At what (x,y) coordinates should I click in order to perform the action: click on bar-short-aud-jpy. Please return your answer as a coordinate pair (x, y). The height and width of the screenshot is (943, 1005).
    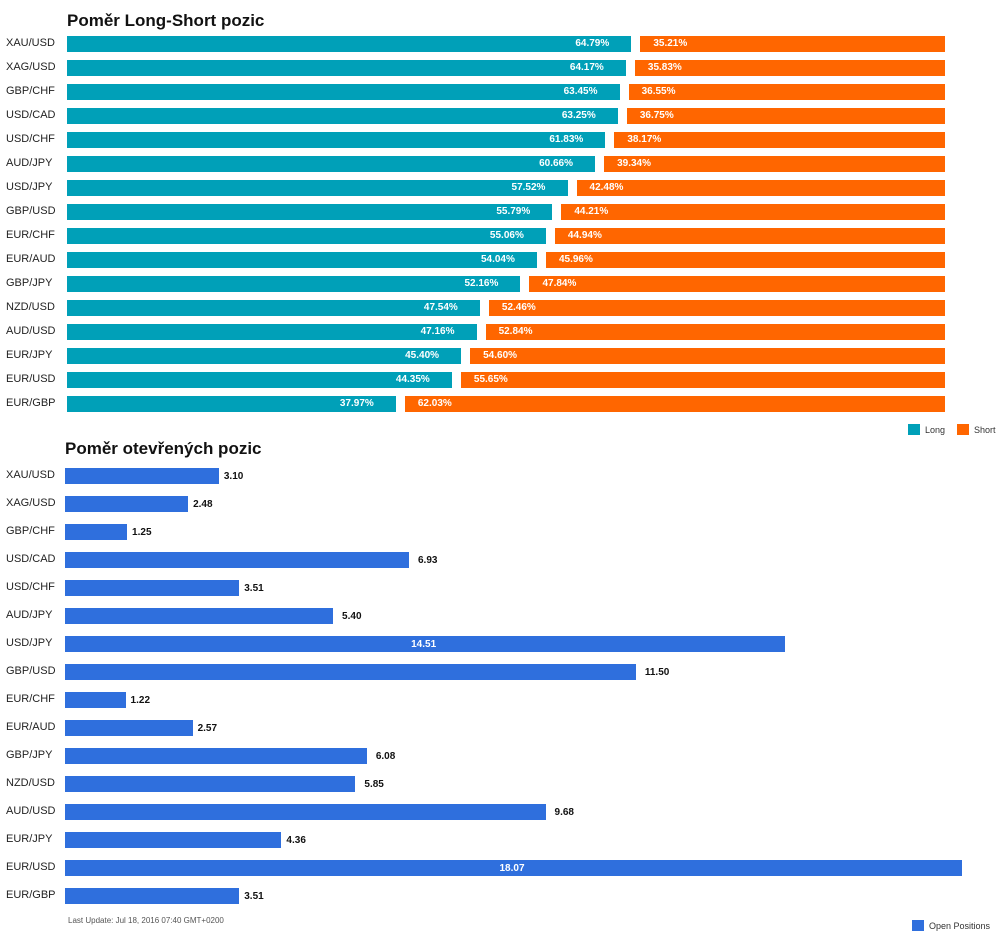
    Looking at the image, I should click on (774, 164).